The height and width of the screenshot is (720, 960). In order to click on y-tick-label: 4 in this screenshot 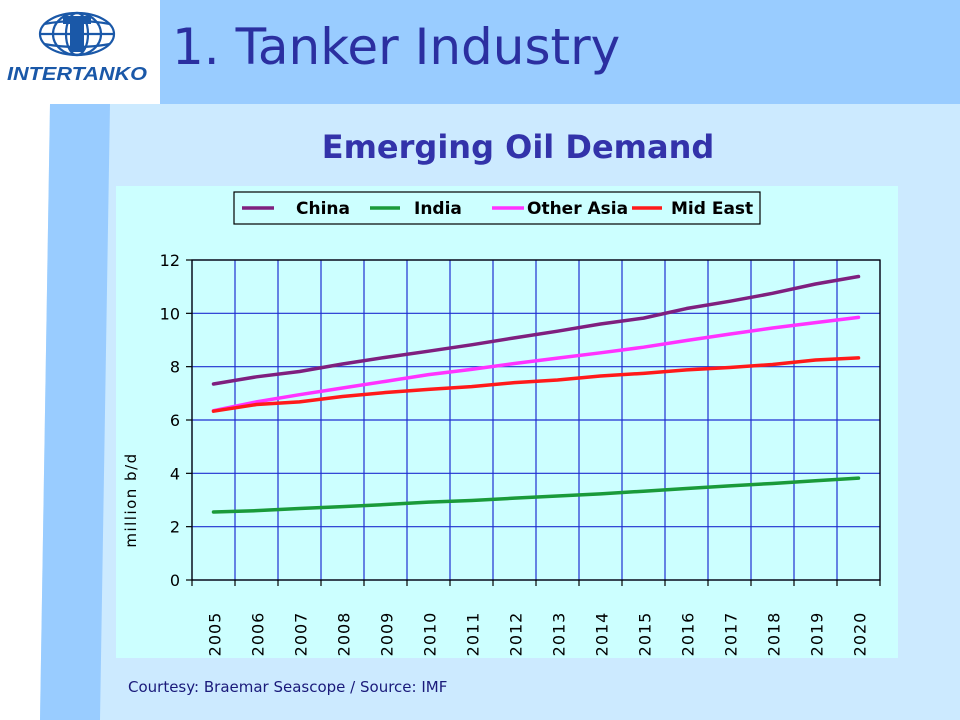, I will do `click(175, 473)`.